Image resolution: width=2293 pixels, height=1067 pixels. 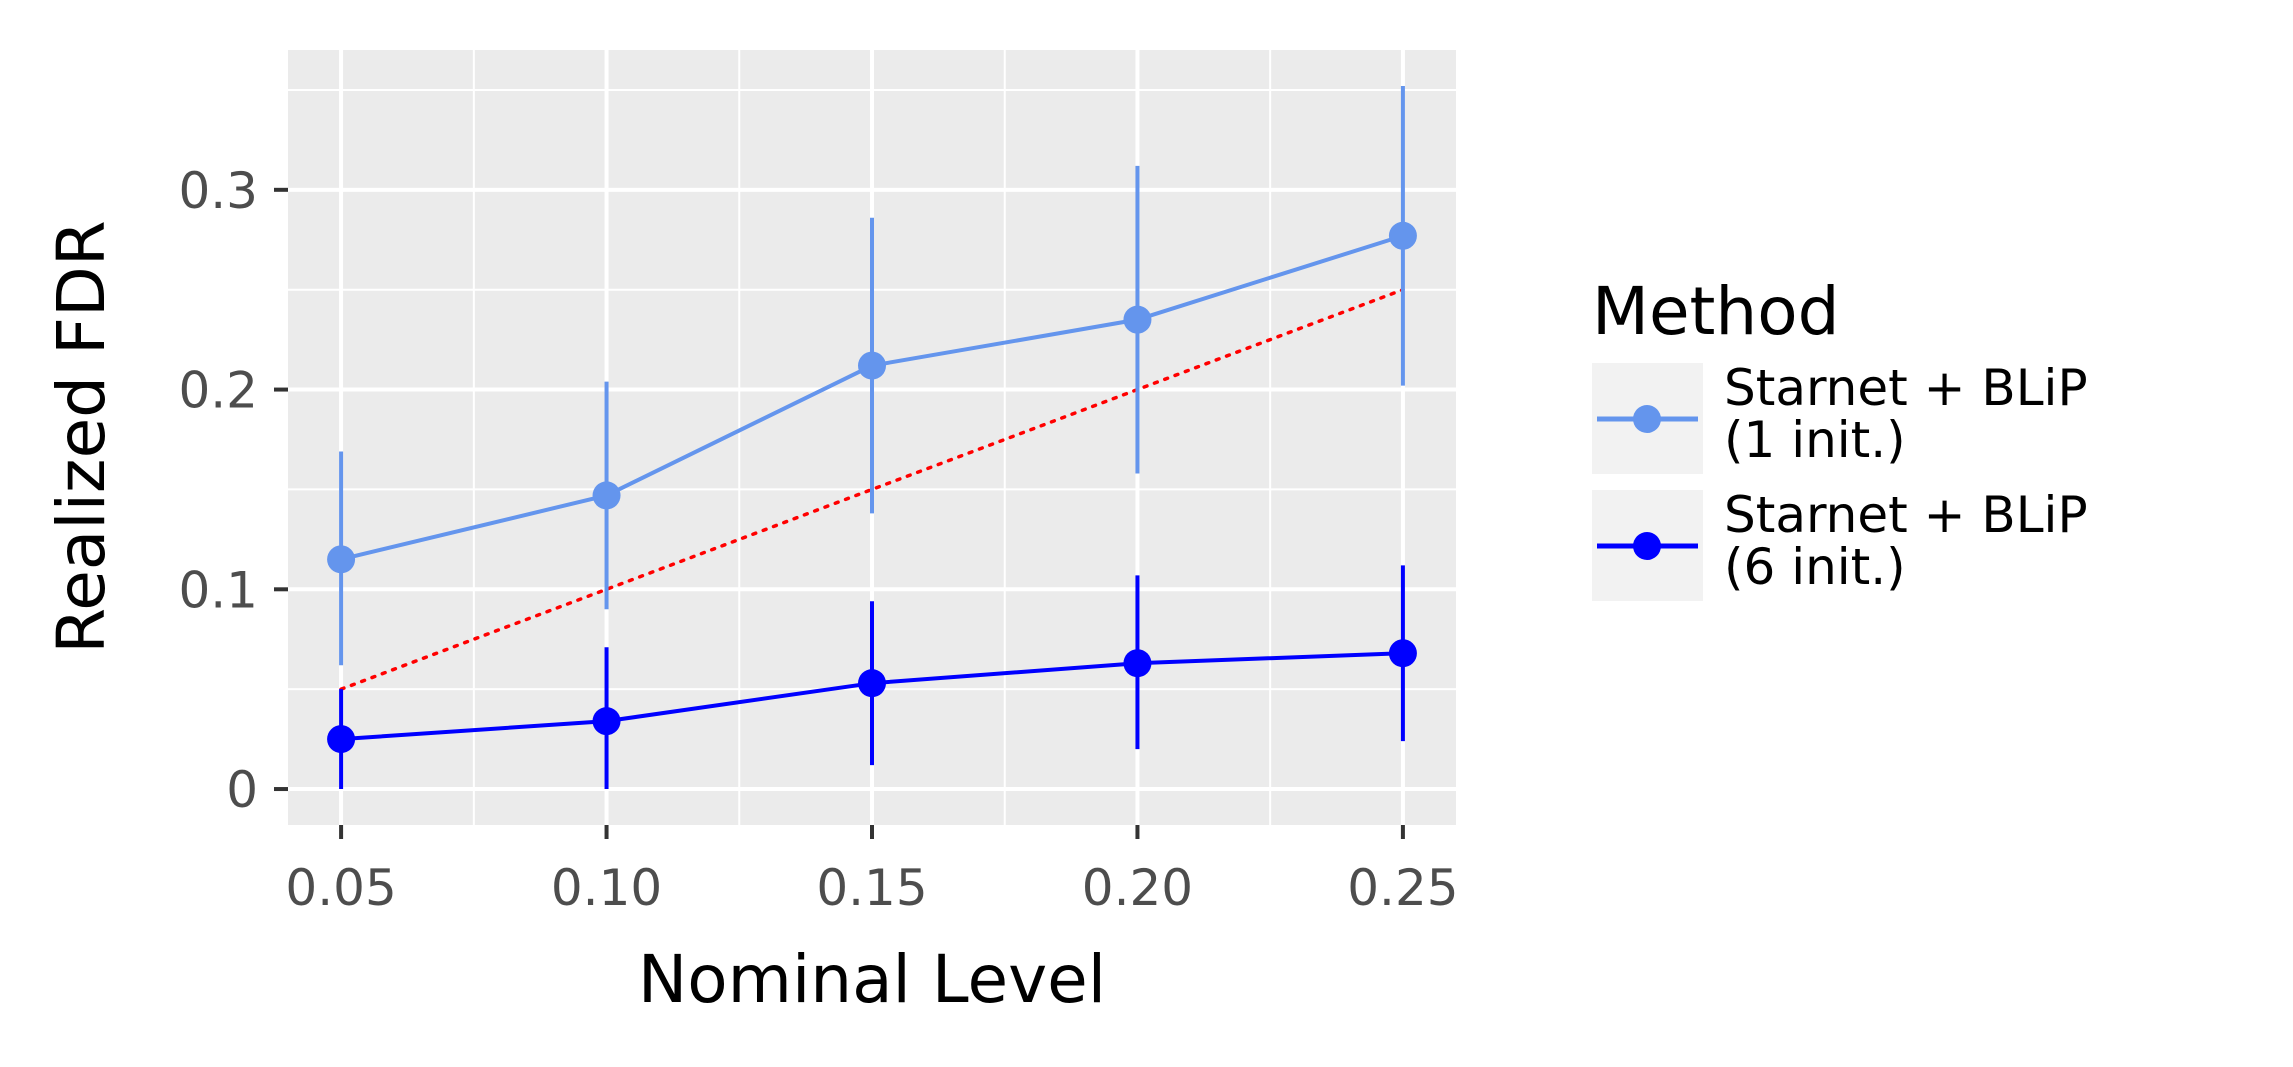 I want to click on x-tick-label: 0.25, so click(x=1402, y=888).